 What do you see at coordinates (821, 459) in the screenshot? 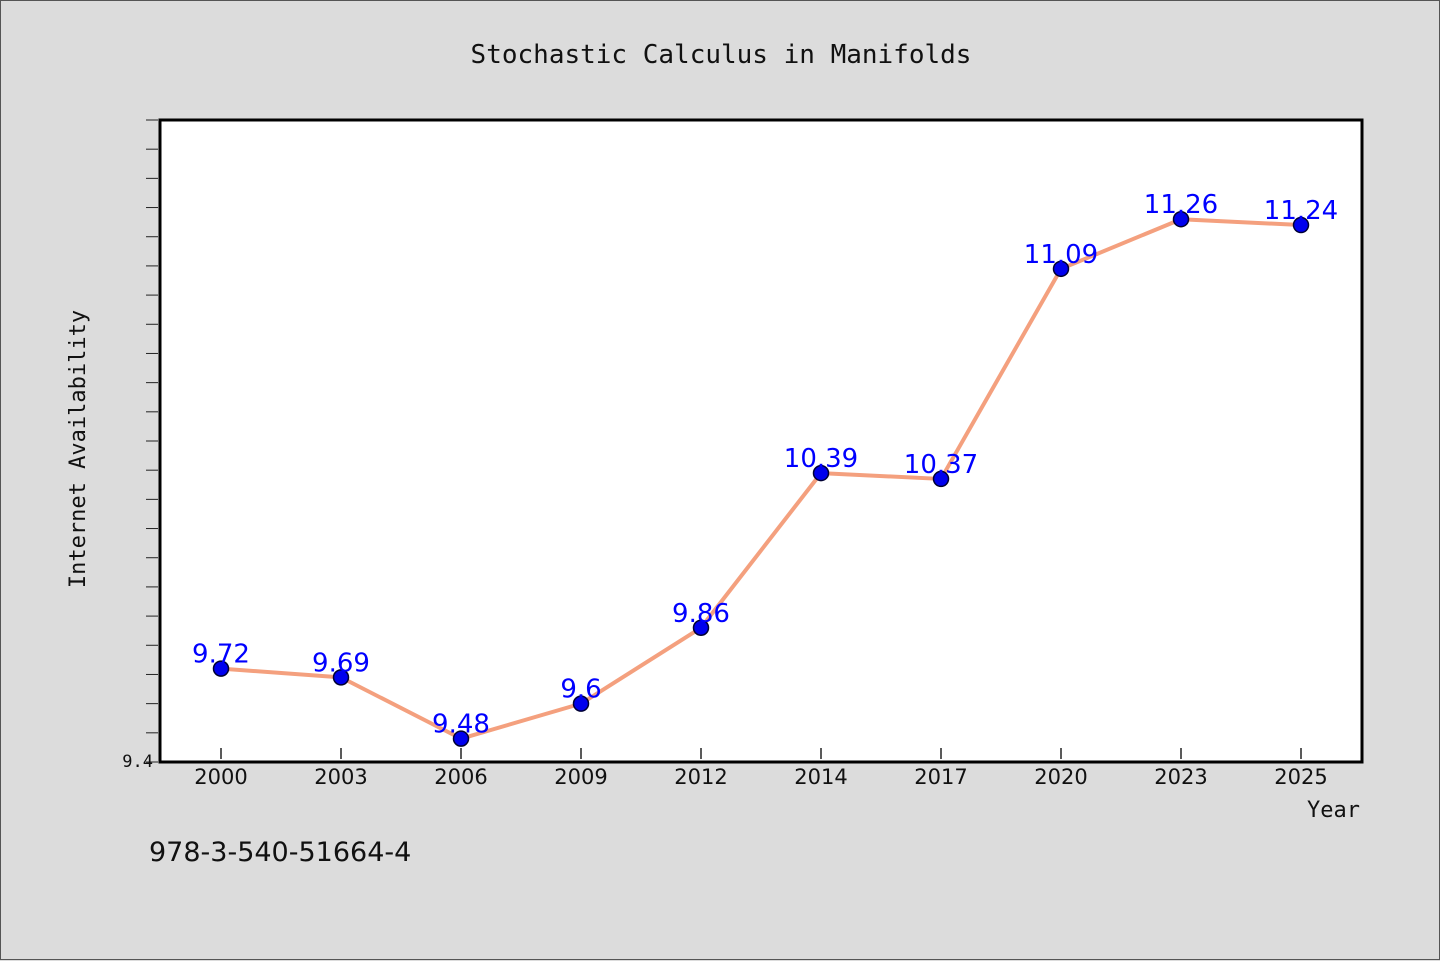
I see `data-label: 10.39` at bounding box center [821, 459].